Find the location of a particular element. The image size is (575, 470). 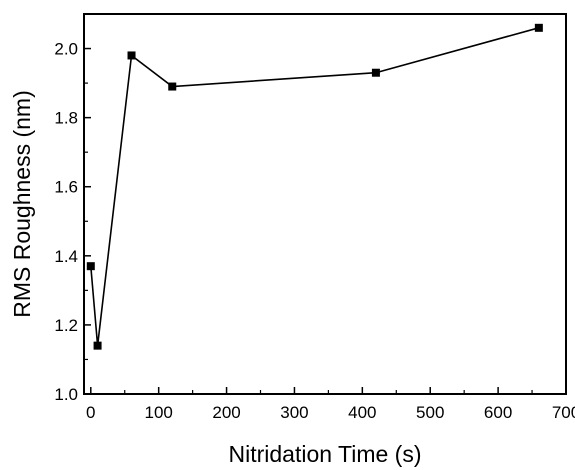

y-tick-label: 1.6 is located at coordinates (66, 187).